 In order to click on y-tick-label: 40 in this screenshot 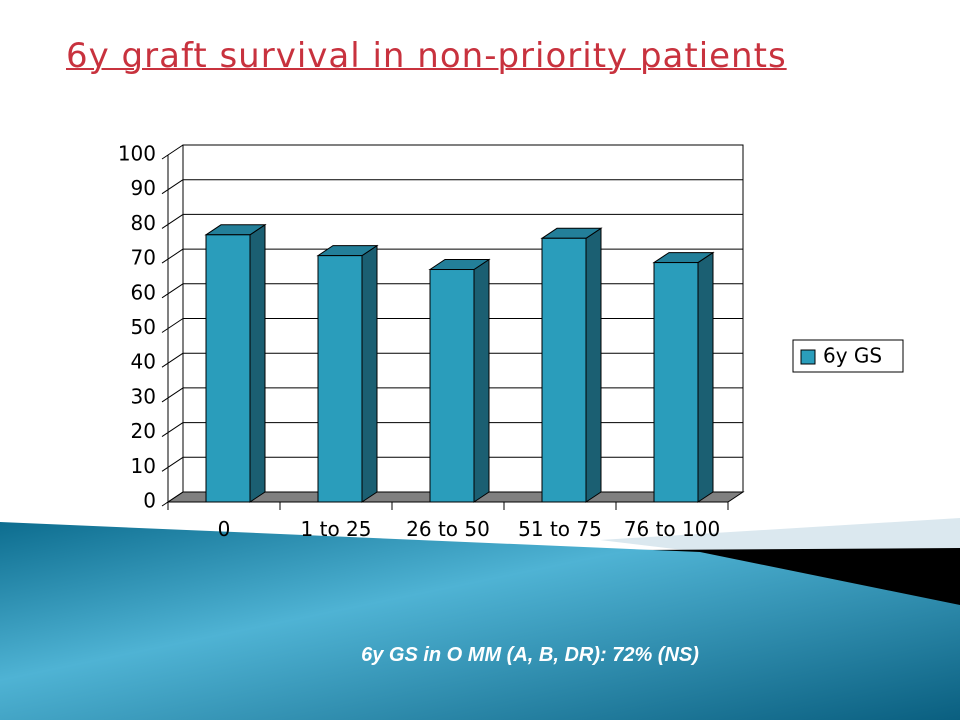, I will do `click(143, 362)`.